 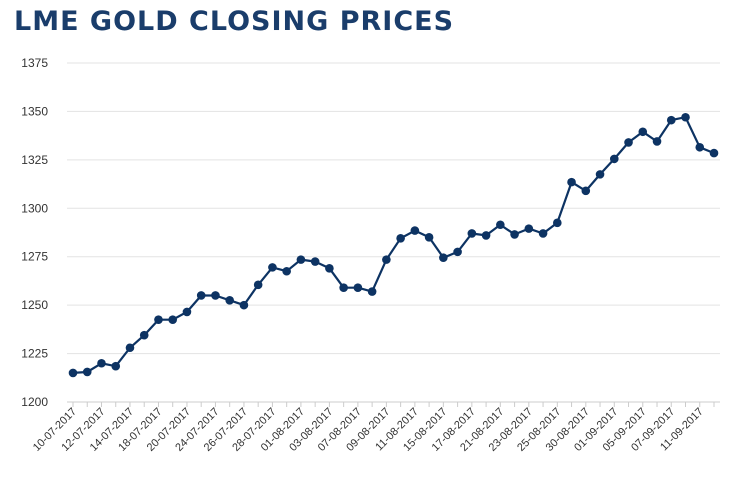 What do you see at coordinates (34, 232) in the screenshot?
I see `y-axis-tick-labels: 1200 1225 1250 1275 1300 1325 1350 1375` at bounding box center [34, 232].